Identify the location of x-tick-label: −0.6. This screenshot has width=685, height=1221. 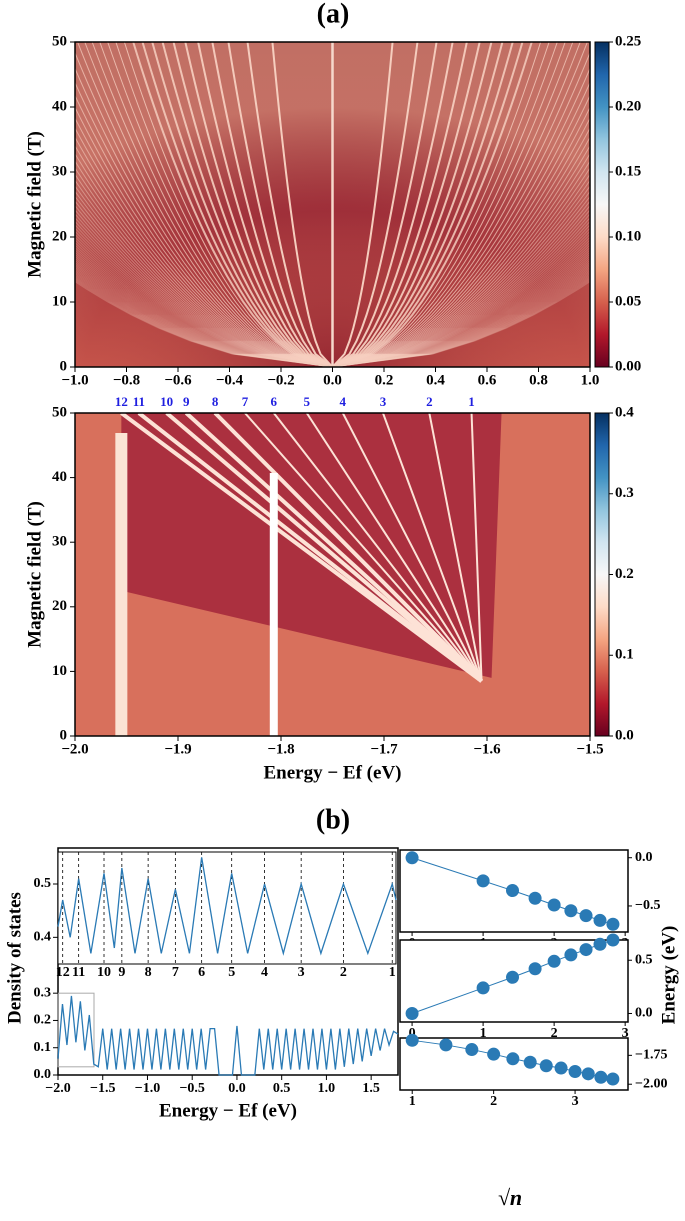
(178, 380).